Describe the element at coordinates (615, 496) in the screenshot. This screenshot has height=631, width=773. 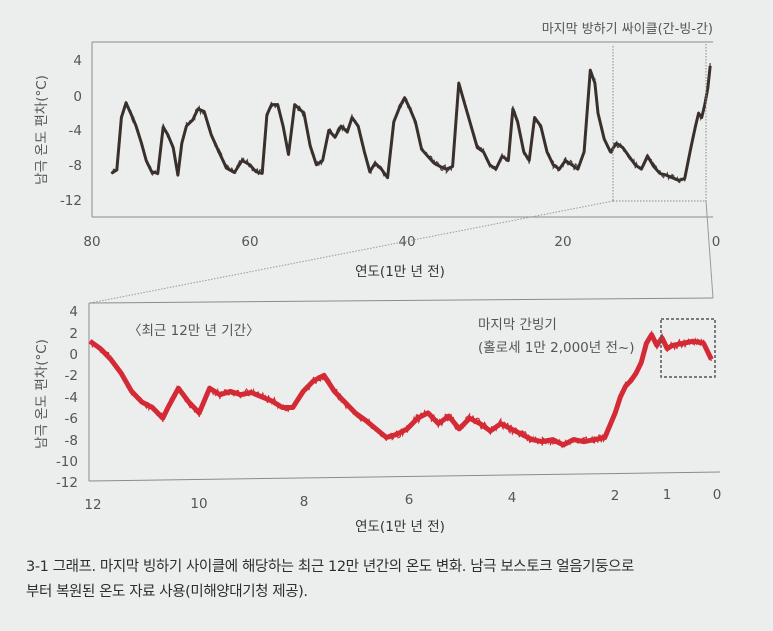
I see `x-tick: 2` at that location.